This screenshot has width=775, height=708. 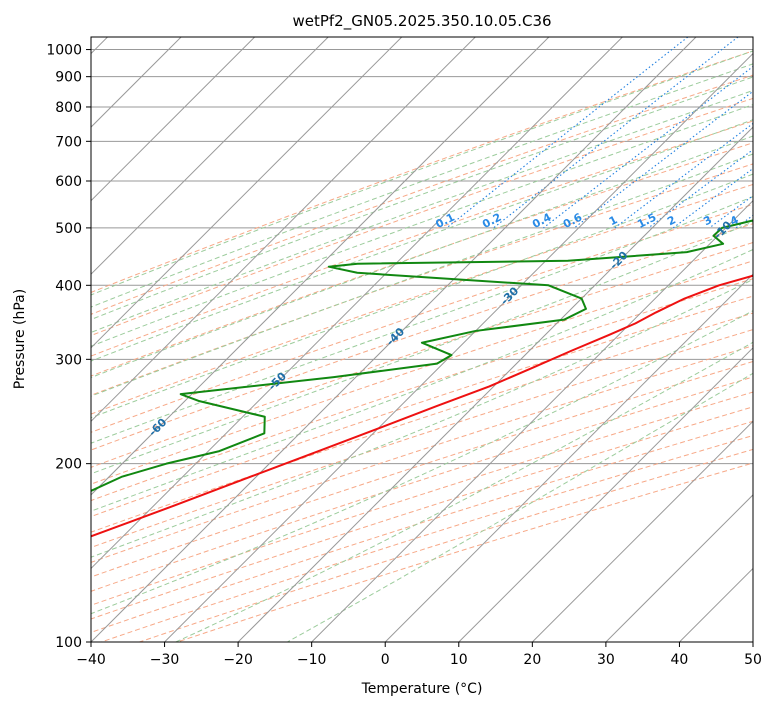 I want to click on y-tick-label: 900, so click(x=68, y=78).